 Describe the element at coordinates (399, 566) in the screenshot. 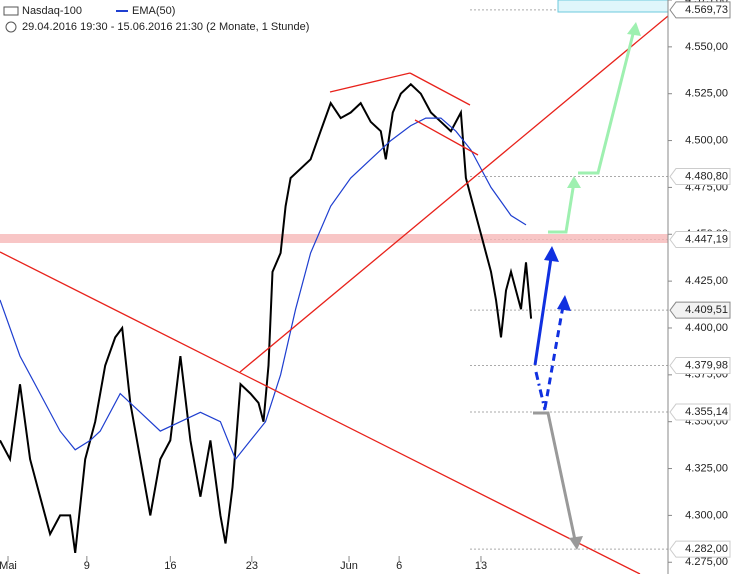

I see `x-tick-label: 6` at that location.